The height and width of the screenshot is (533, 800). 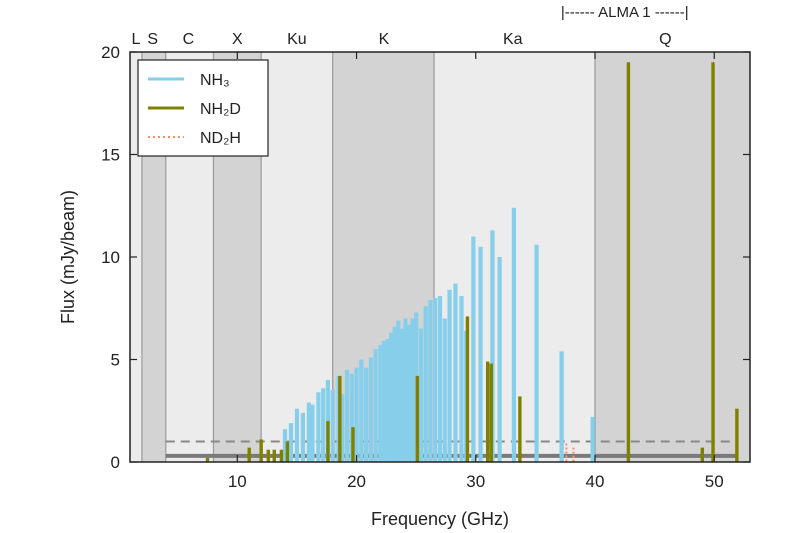 I want to click on band-label-c: C, so click(x=189, y=39).